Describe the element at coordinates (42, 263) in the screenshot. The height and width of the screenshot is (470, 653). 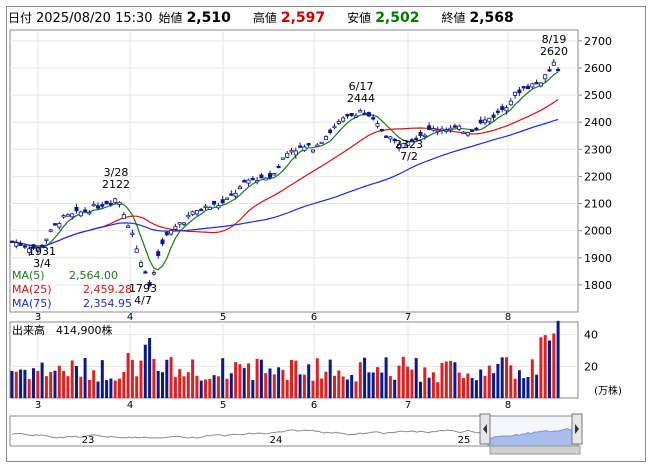
I see `annotation-date: 3/4` at that location.